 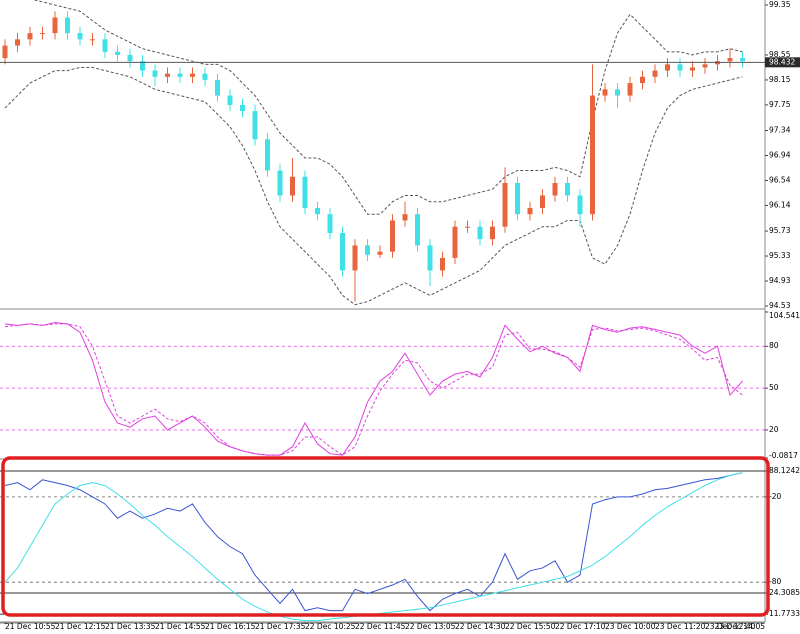 I want to click on x-tick-label: 21 Dec 13:35, so click(x=130, y=626).